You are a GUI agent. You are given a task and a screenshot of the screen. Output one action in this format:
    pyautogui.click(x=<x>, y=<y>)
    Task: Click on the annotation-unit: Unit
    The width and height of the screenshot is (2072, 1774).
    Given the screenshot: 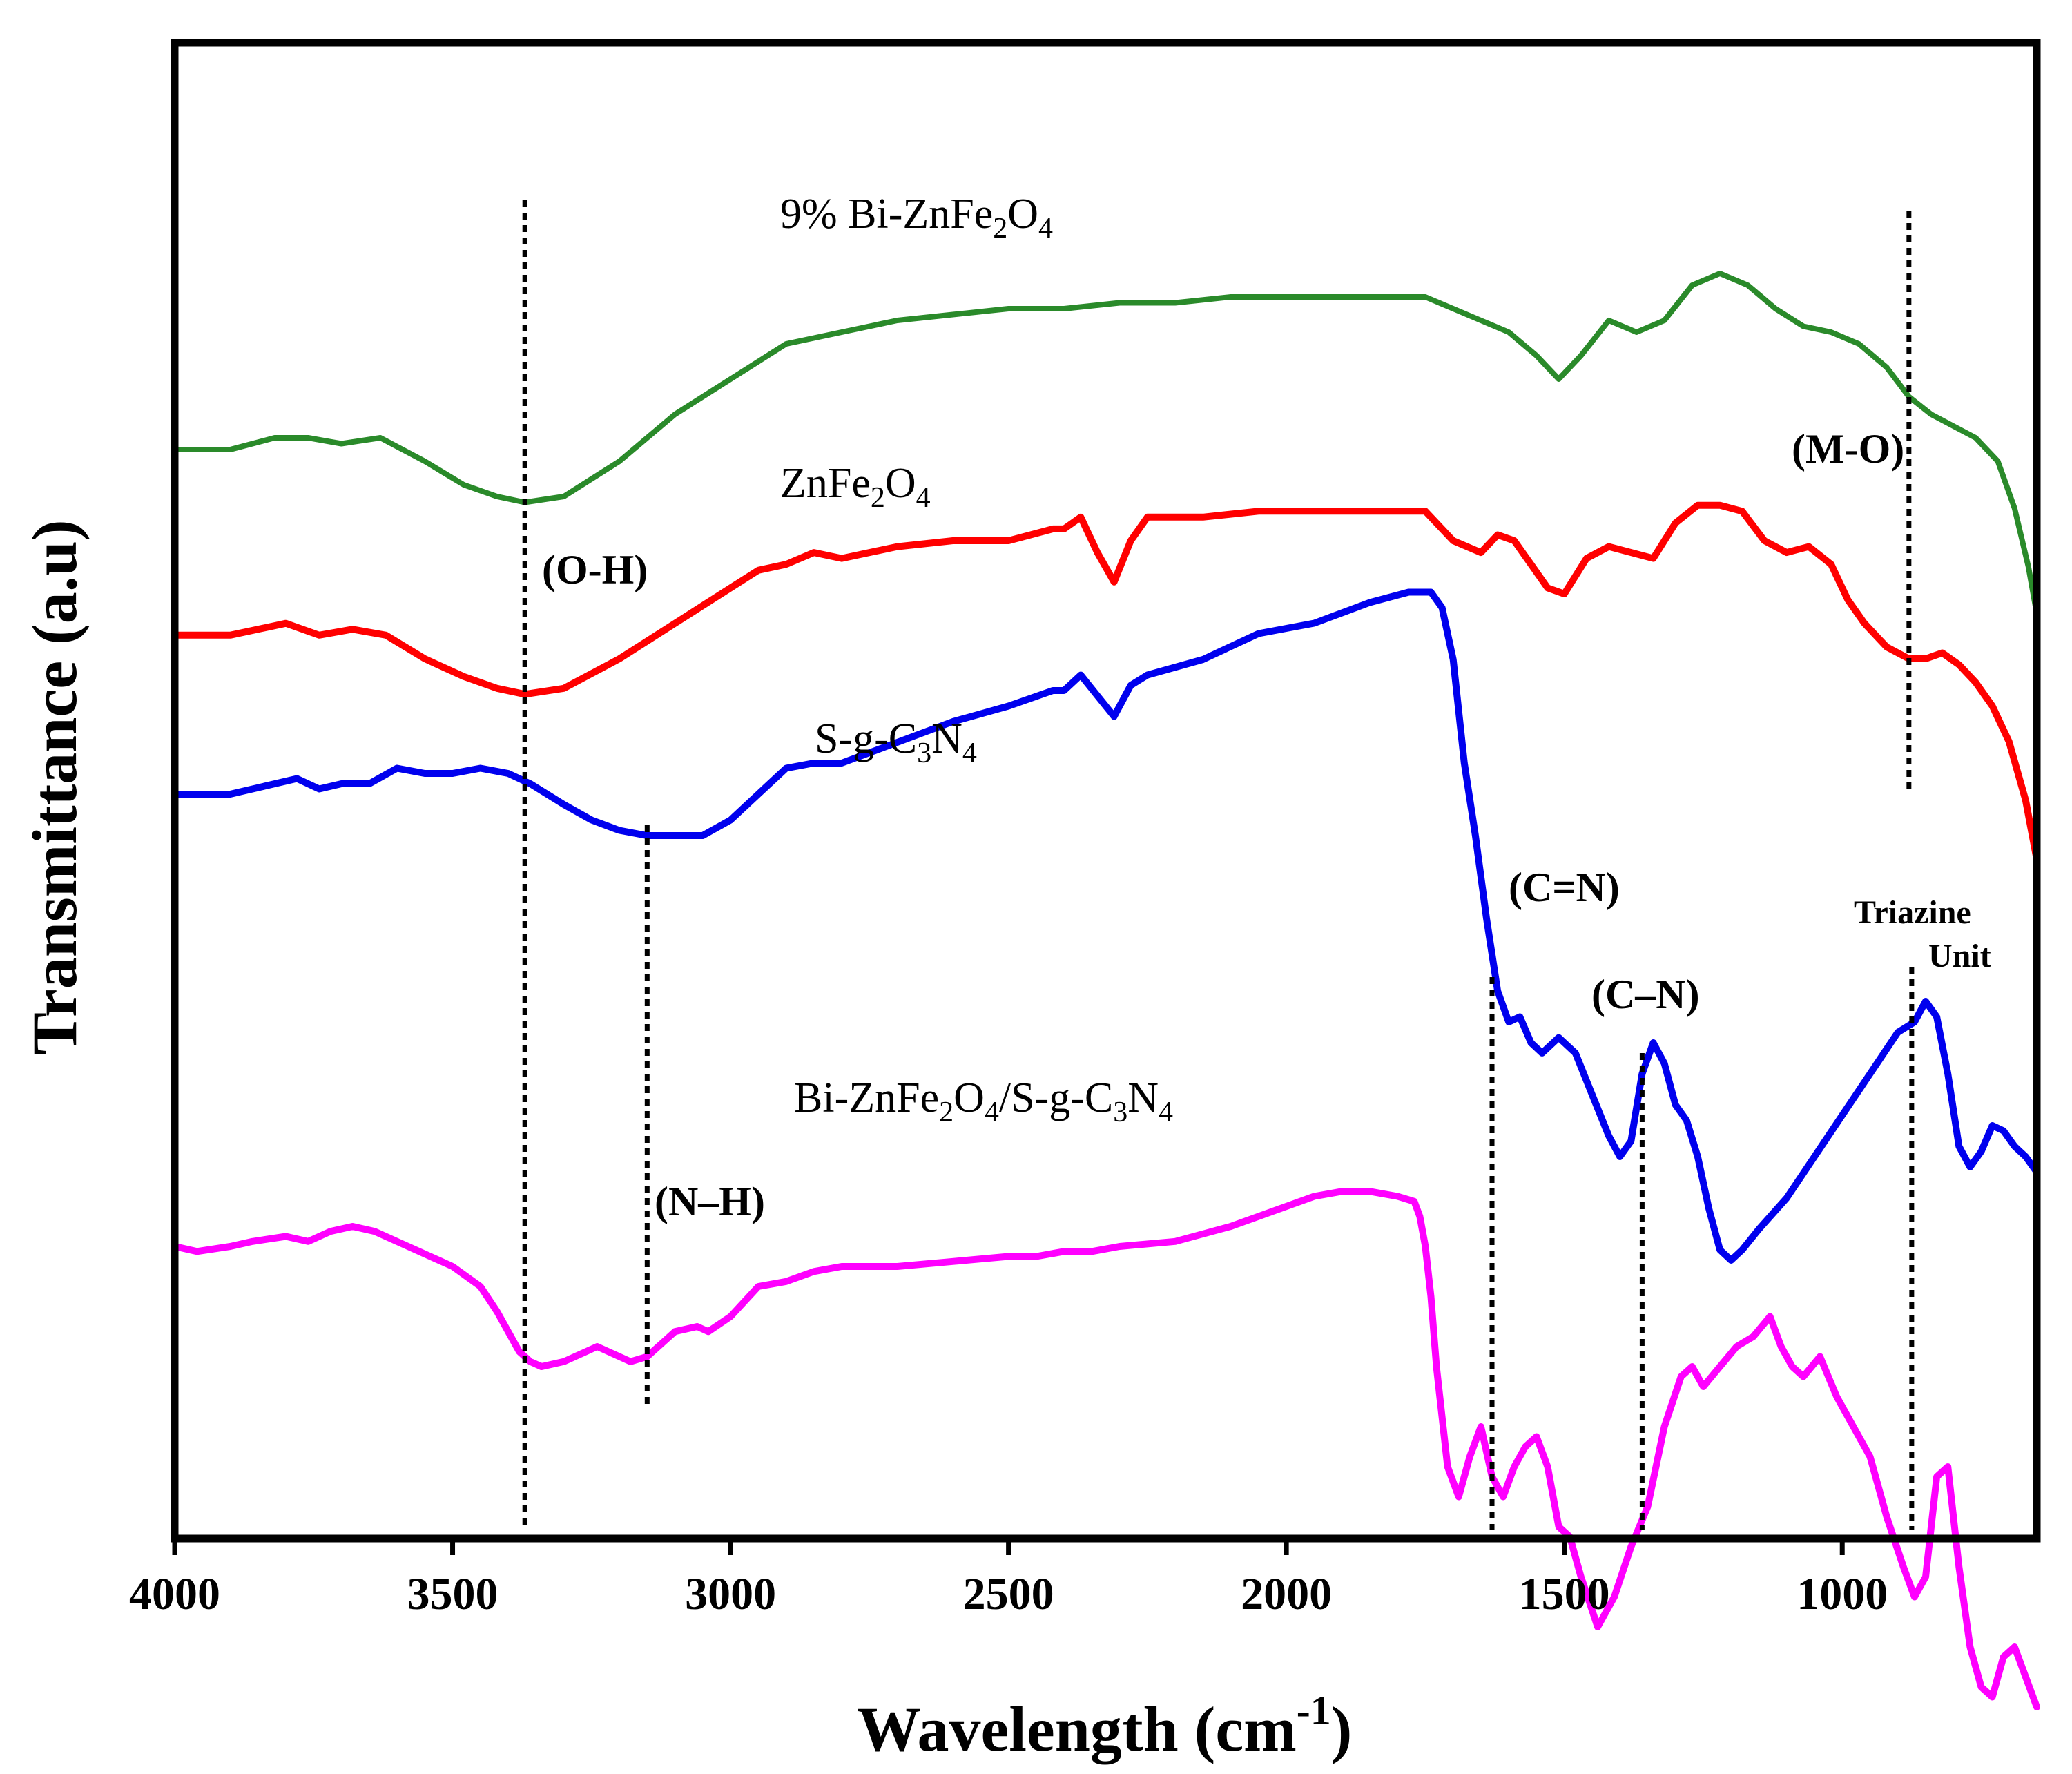 What is the action you would take?
    pyautogui.click(x=1960, y=956)
    